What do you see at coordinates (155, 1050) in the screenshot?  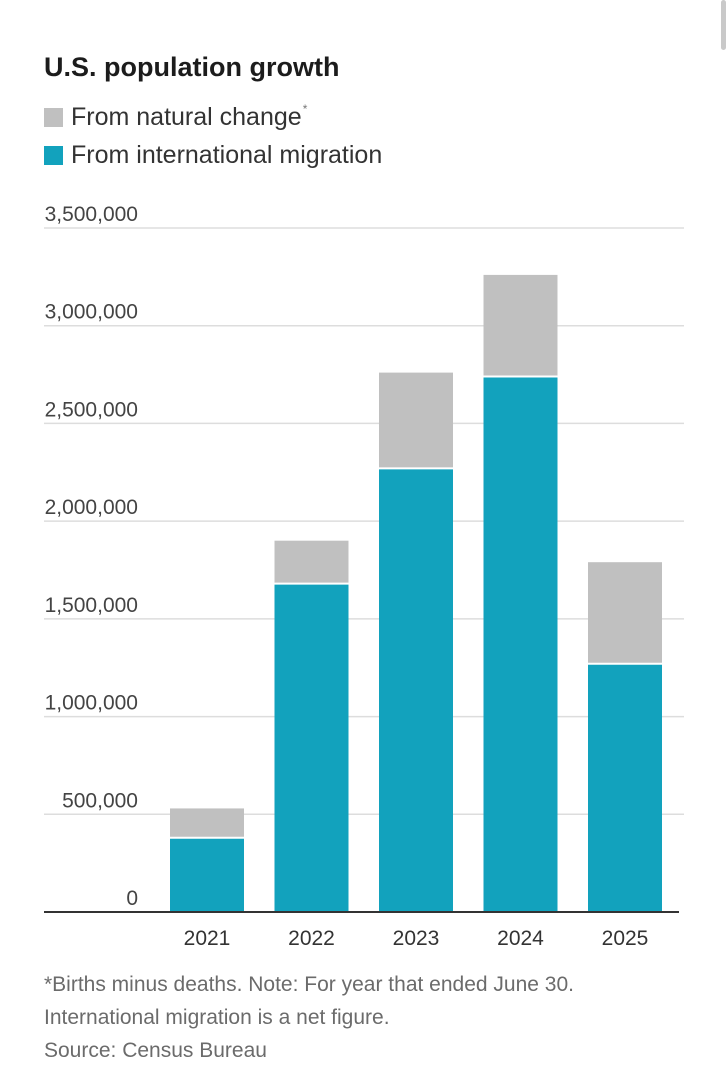 I see `source-line: Source: Census Bureau` at bounding box center [155, 1050].